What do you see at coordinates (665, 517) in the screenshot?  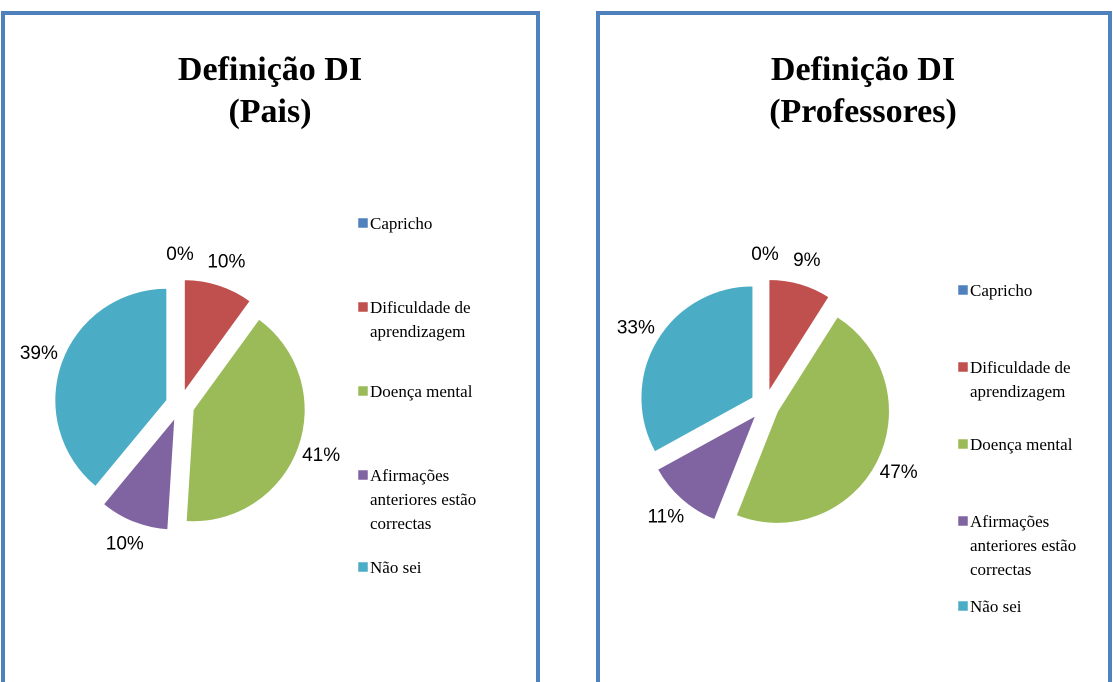 I see `data-label: 11%` at bounding box center [665, 517].